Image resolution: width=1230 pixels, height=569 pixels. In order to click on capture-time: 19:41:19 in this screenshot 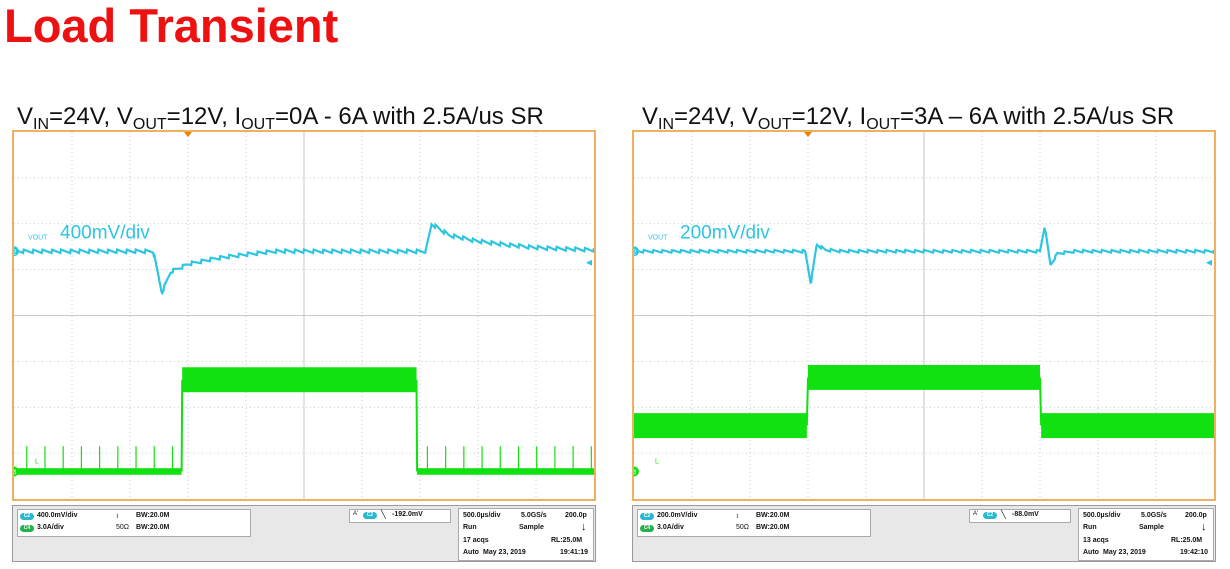, I will do `click(574, 552)`.